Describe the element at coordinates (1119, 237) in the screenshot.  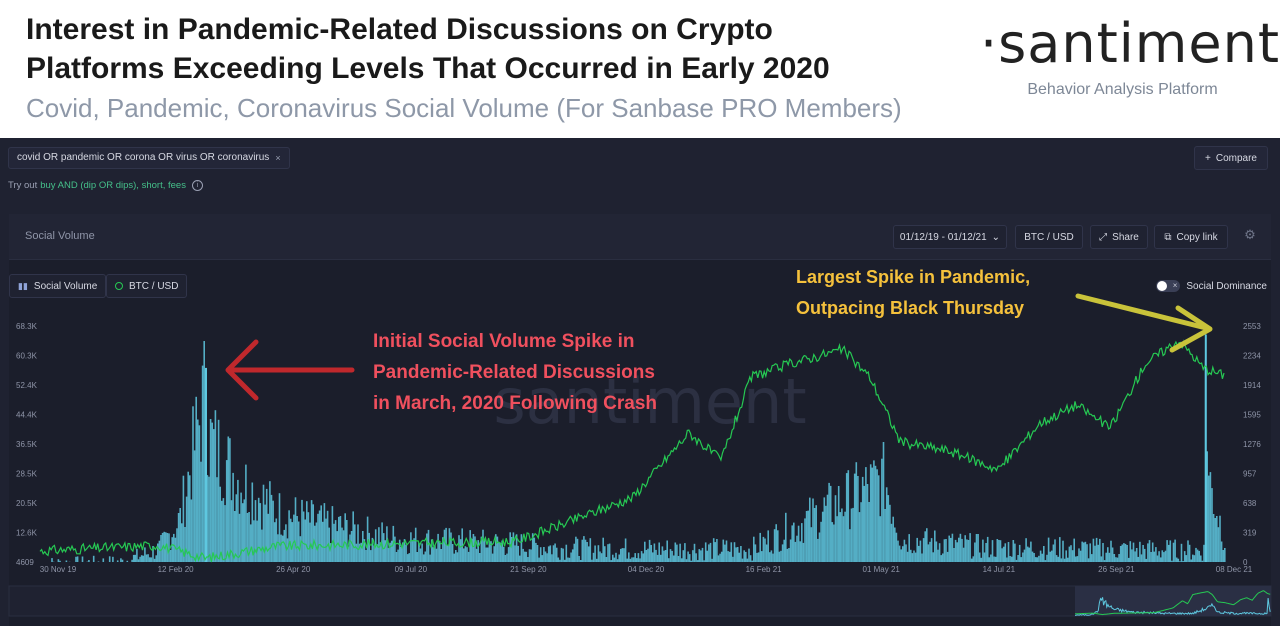
I see `share-button: ⤢ Share` at that location.